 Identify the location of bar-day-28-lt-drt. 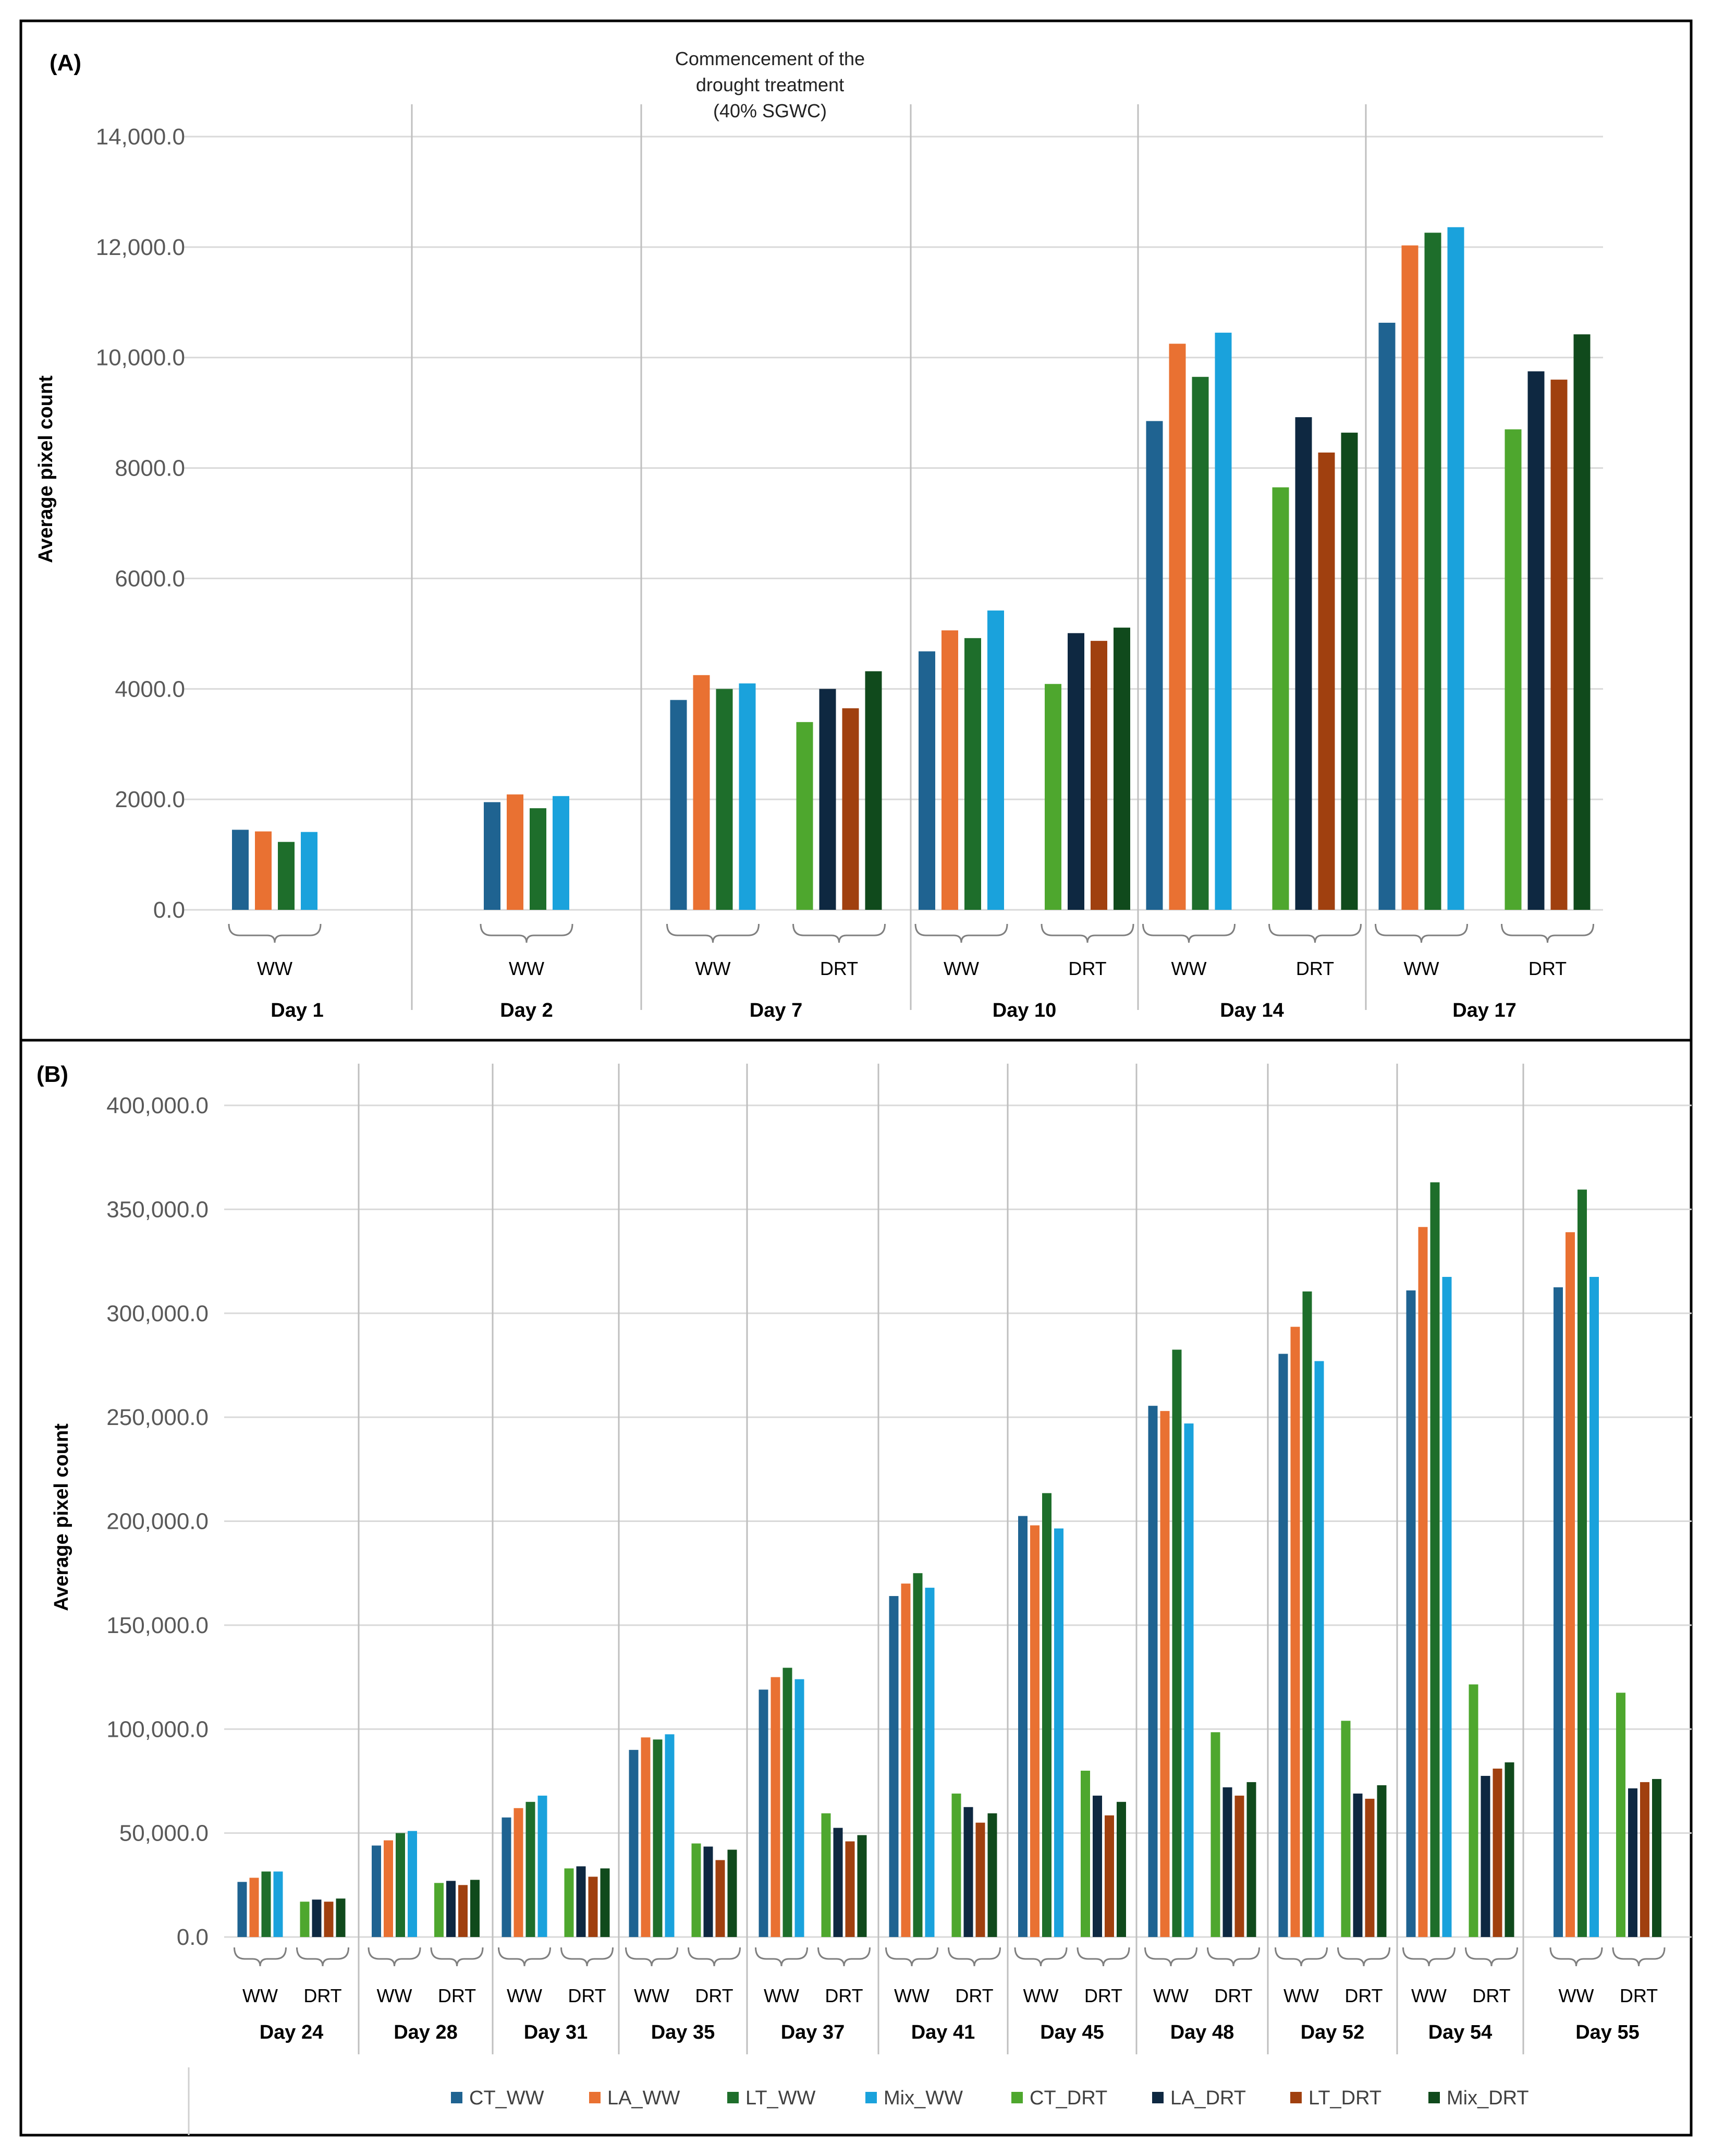
(463, 1911).